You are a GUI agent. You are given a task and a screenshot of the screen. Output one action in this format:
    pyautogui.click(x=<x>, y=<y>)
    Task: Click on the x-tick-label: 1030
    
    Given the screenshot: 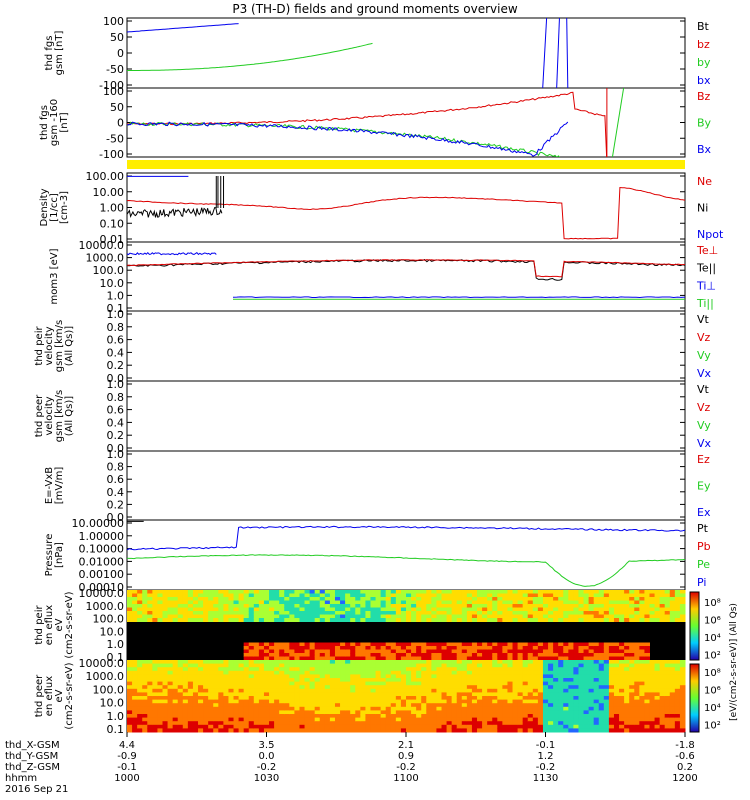 What is the action you would take?
    pyautogui.click(x=266, y=778)
    